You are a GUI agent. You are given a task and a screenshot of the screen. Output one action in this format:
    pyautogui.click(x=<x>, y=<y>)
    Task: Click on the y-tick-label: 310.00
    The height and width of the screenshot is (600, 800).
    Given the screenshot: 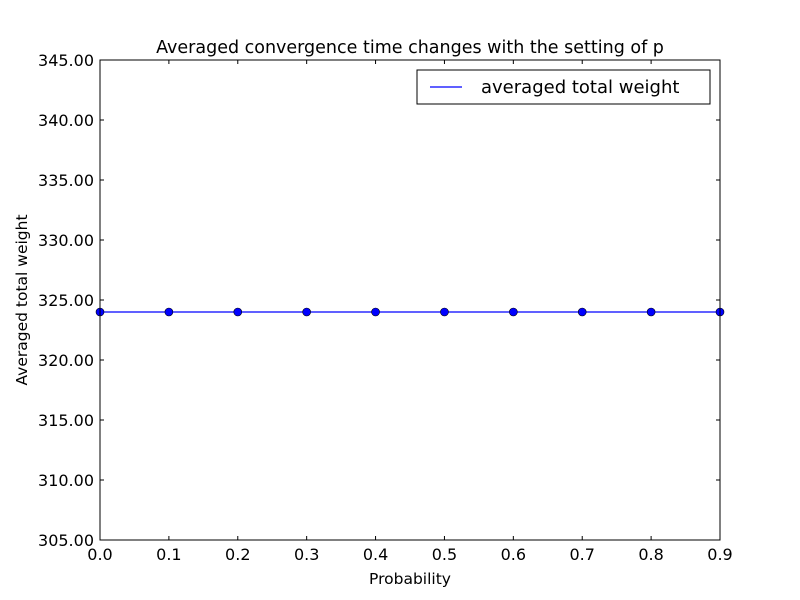 What is the action you would take?
    pyautogui.click(x=66, y=480)
    